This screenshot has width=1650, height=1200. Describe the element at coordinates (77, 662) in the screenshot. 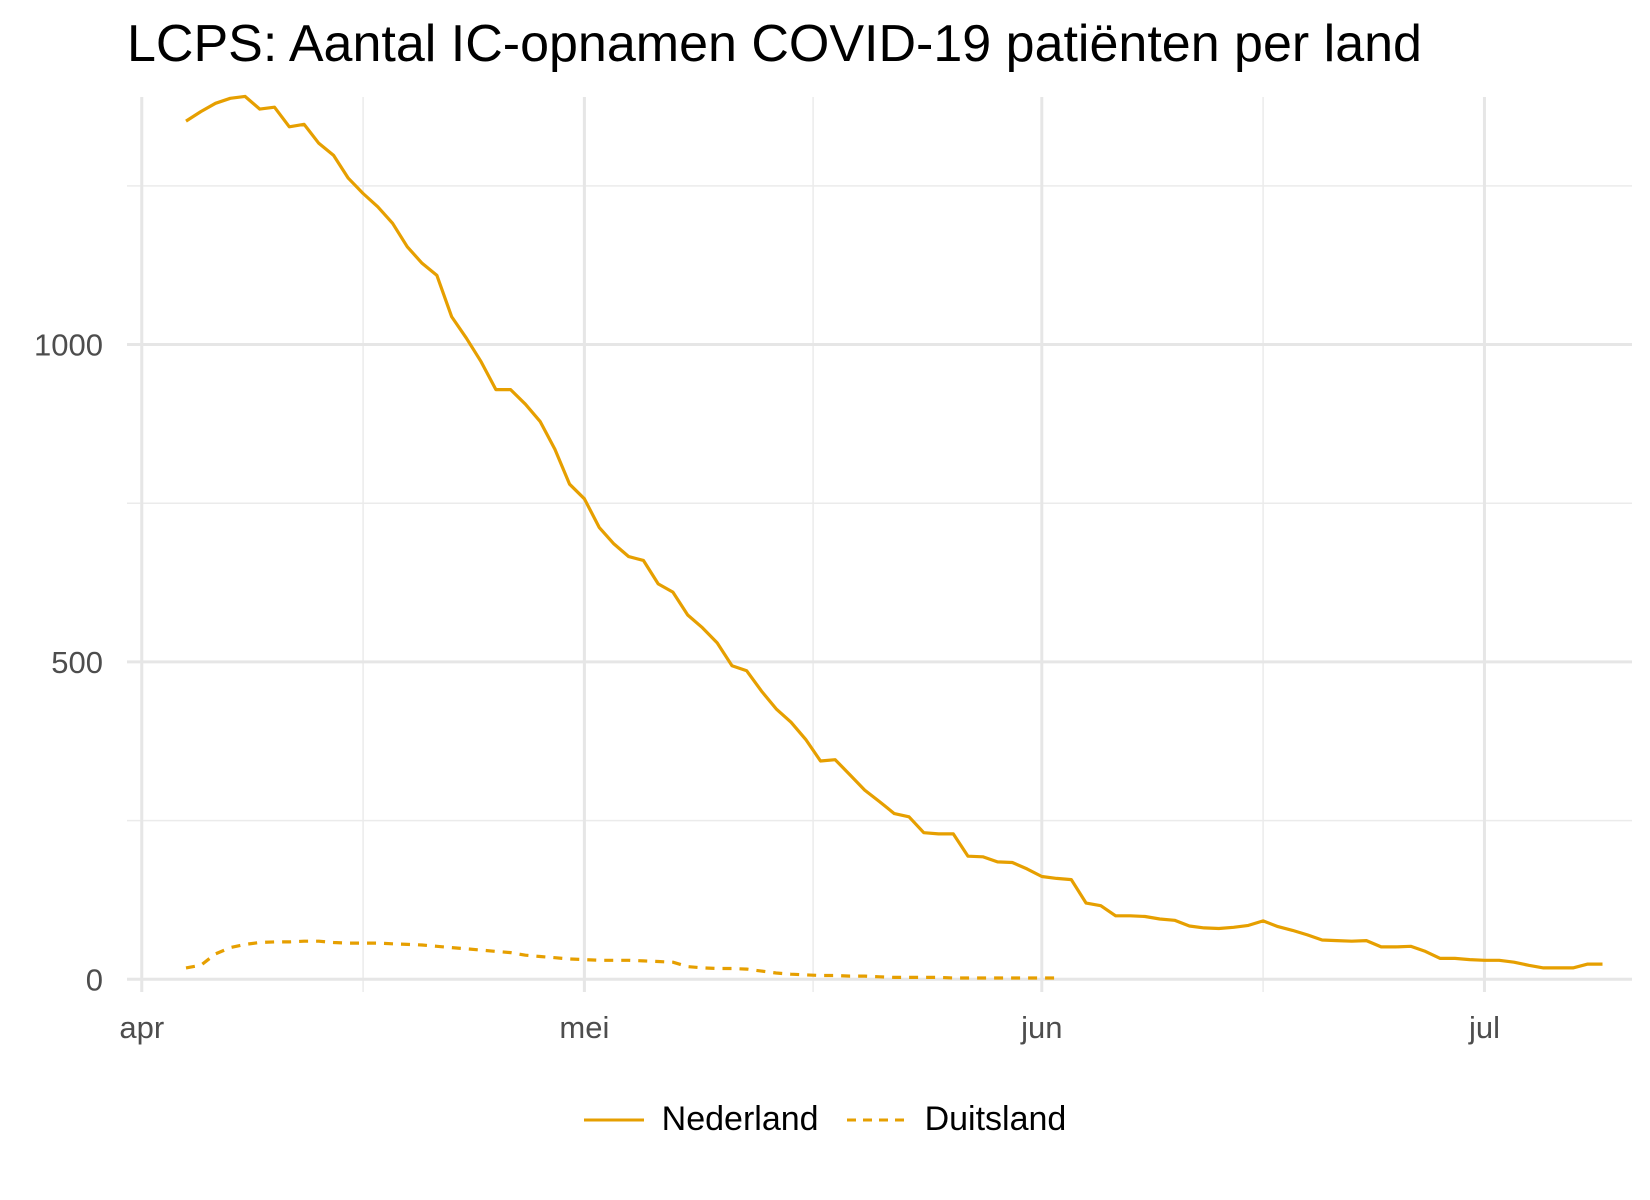

I see `y-tick-label: 500` at that location.